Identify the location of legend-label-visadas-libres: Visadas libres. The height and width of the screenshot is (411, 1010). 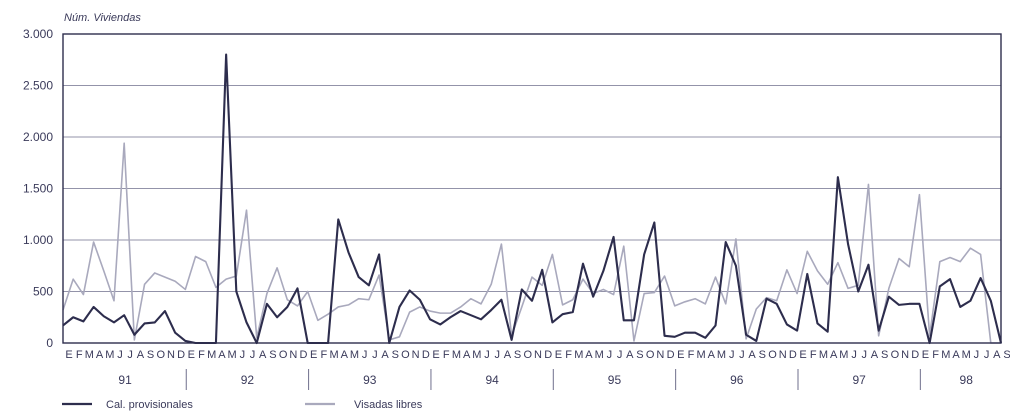
(388, 405).